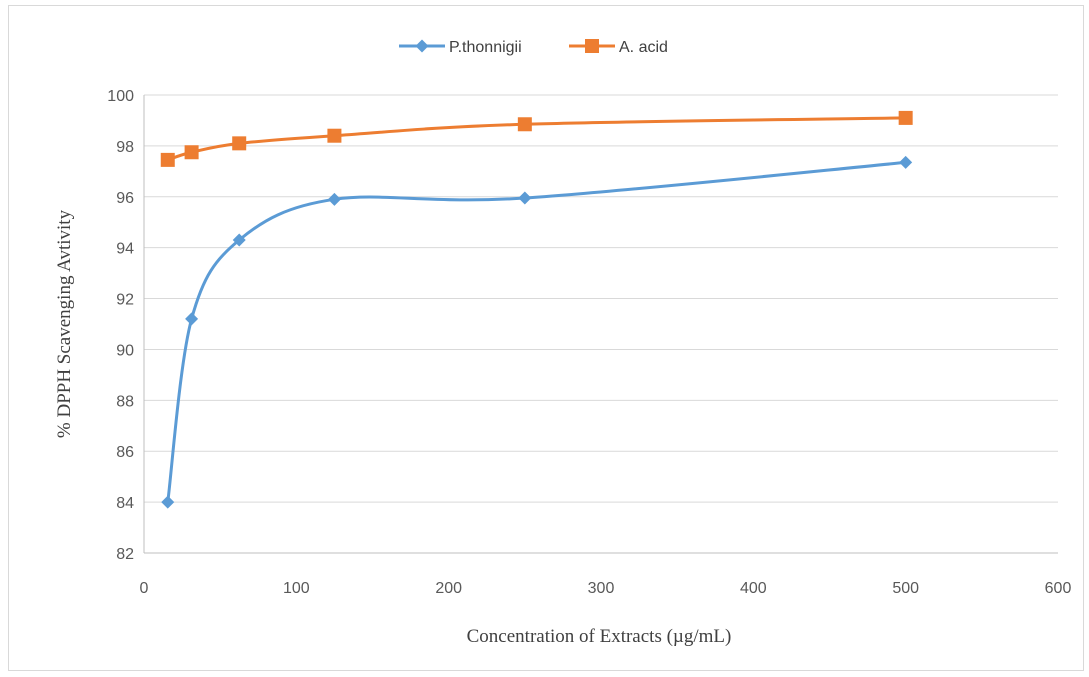 The width and height of the screenshot is (1089, 677). I want to click on y-tick-label: 86, so click(125, 452).